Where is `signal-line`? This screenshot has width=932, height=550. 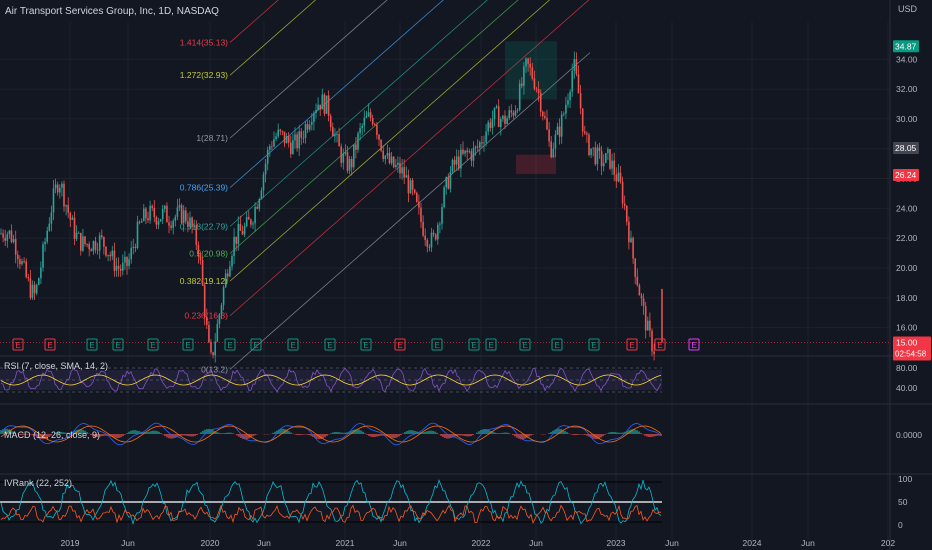
signal-line is located at coordinates (331, 434).